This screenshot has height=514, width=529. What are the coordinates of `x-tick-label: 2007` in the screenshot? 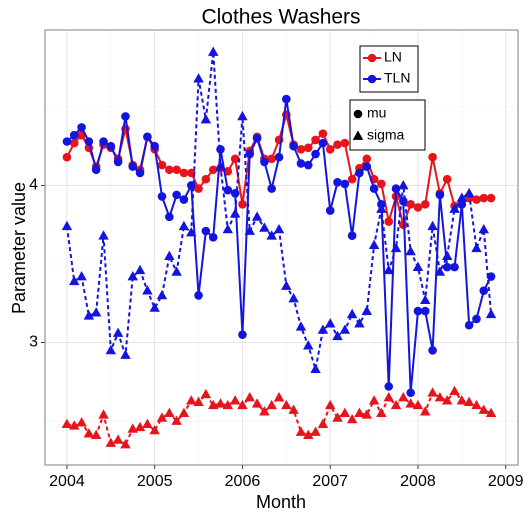 It's located at (330, 481).